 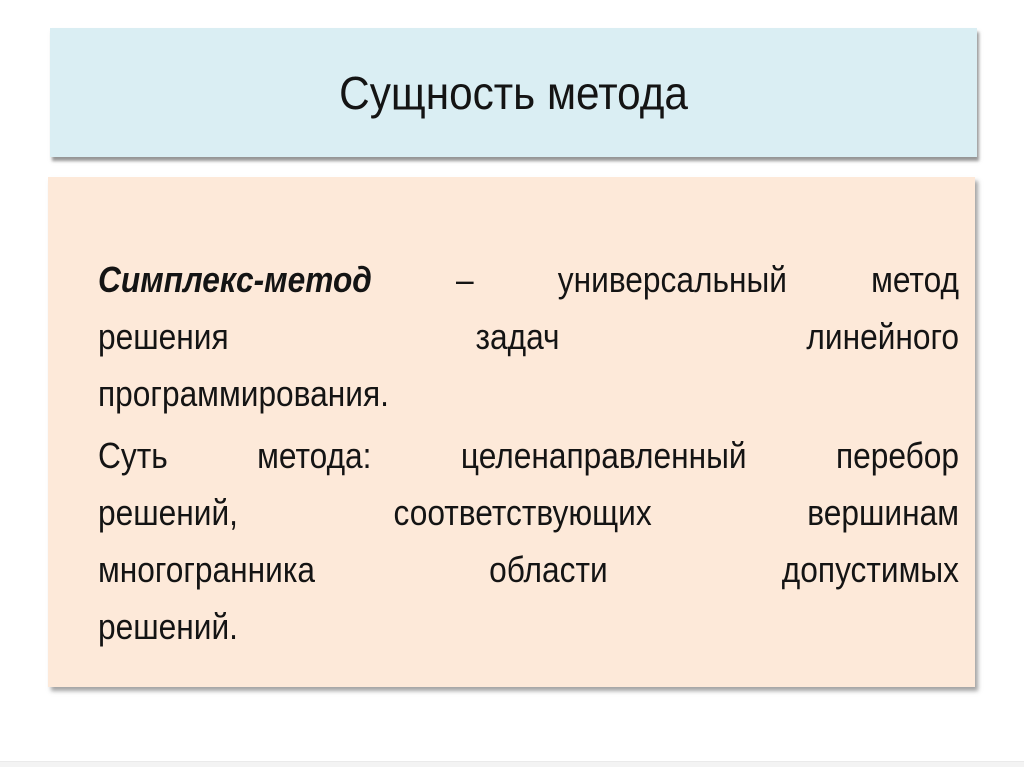 What do you see at coordinates (235, 279) in the screenshot?
I see `emphasis-term: Симплекс-метод` at bounding box center [235, 279].